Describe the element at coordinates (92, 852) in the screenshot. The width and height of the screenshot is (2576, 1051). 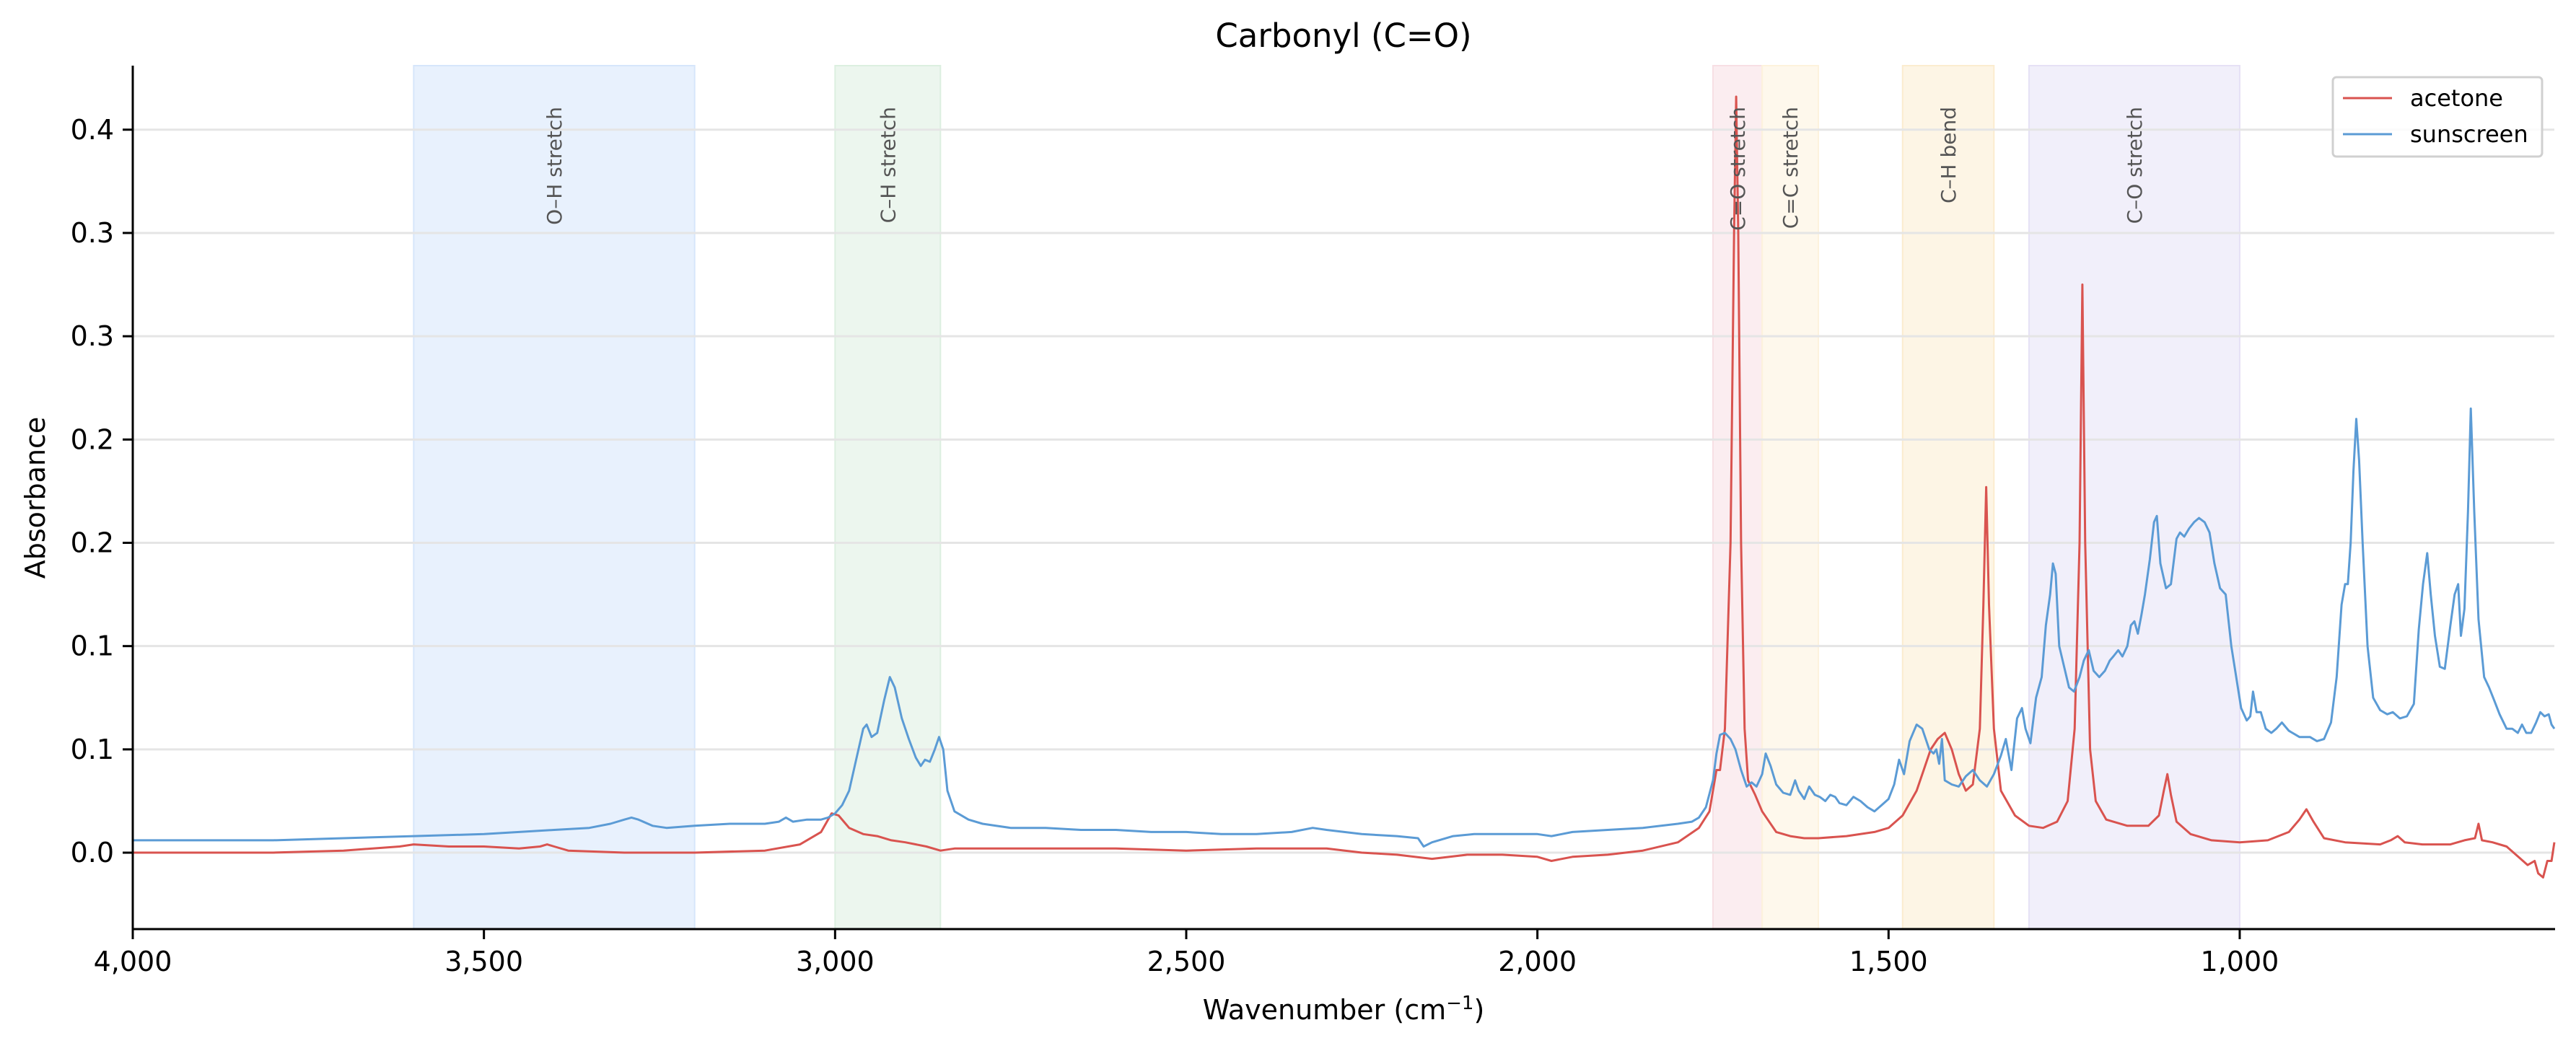
I see `y-tick-label: 0.0` at that location.